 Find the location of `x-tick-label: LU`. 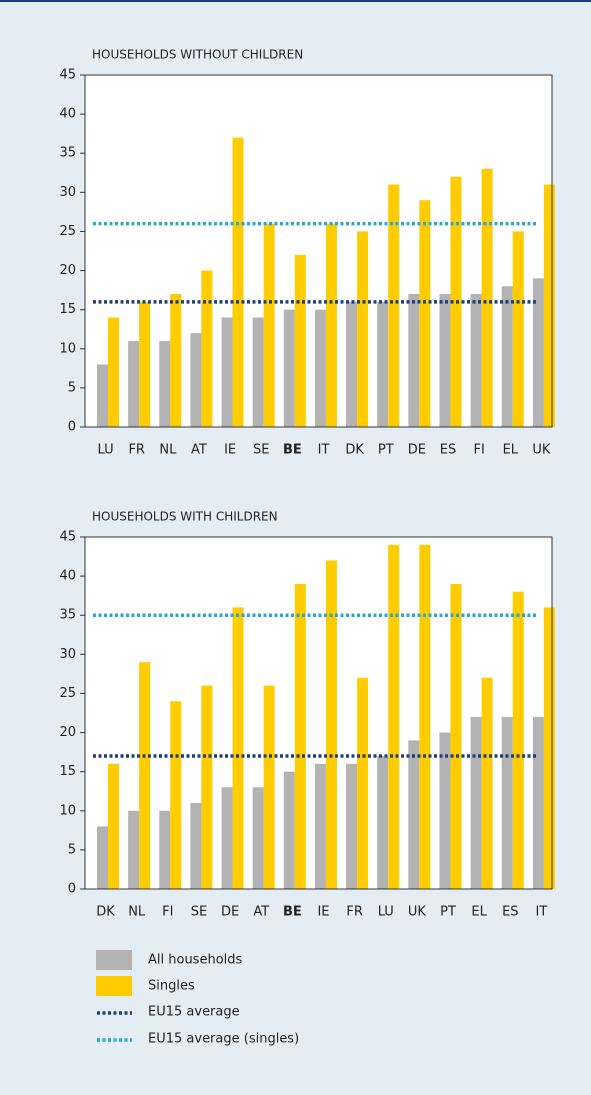

x-tick-label: LU is located at coordinates (106, 450).